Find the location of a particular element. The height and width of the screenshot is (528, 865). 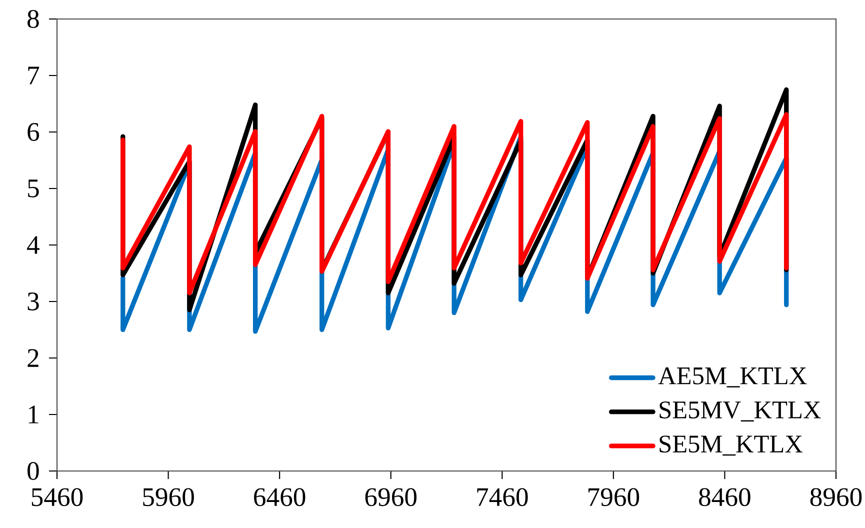

x-tick-label: 6460 is located at coordinates (280, 497).